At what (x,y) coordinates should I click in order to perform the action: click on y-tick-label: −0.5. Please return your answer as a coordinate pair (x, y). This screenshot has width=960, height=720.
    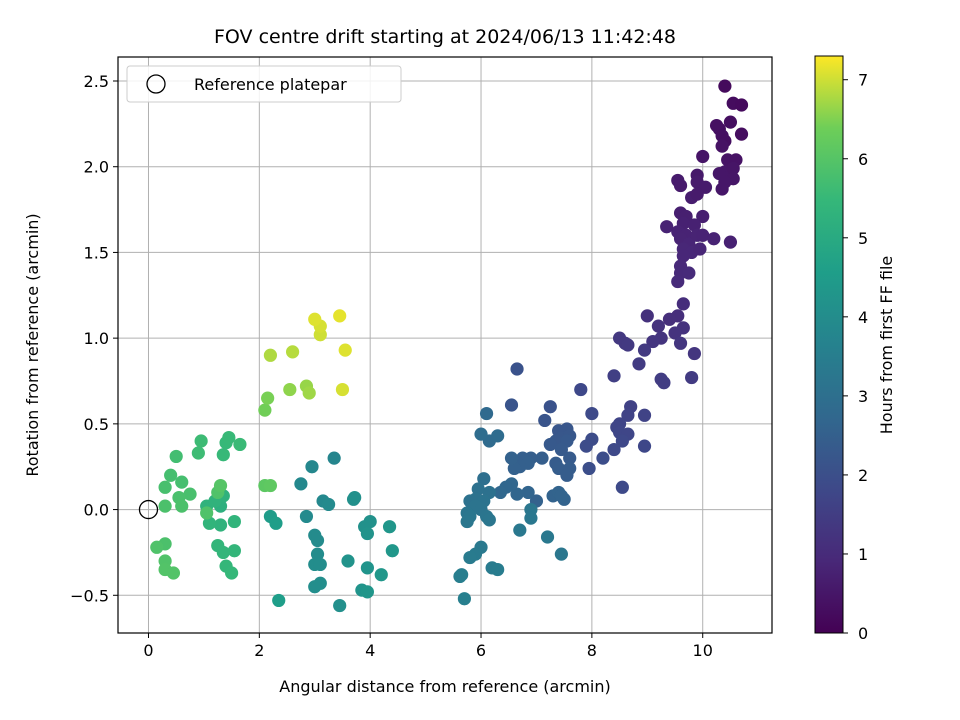
    Looking at the image, I should click on (89, 595).